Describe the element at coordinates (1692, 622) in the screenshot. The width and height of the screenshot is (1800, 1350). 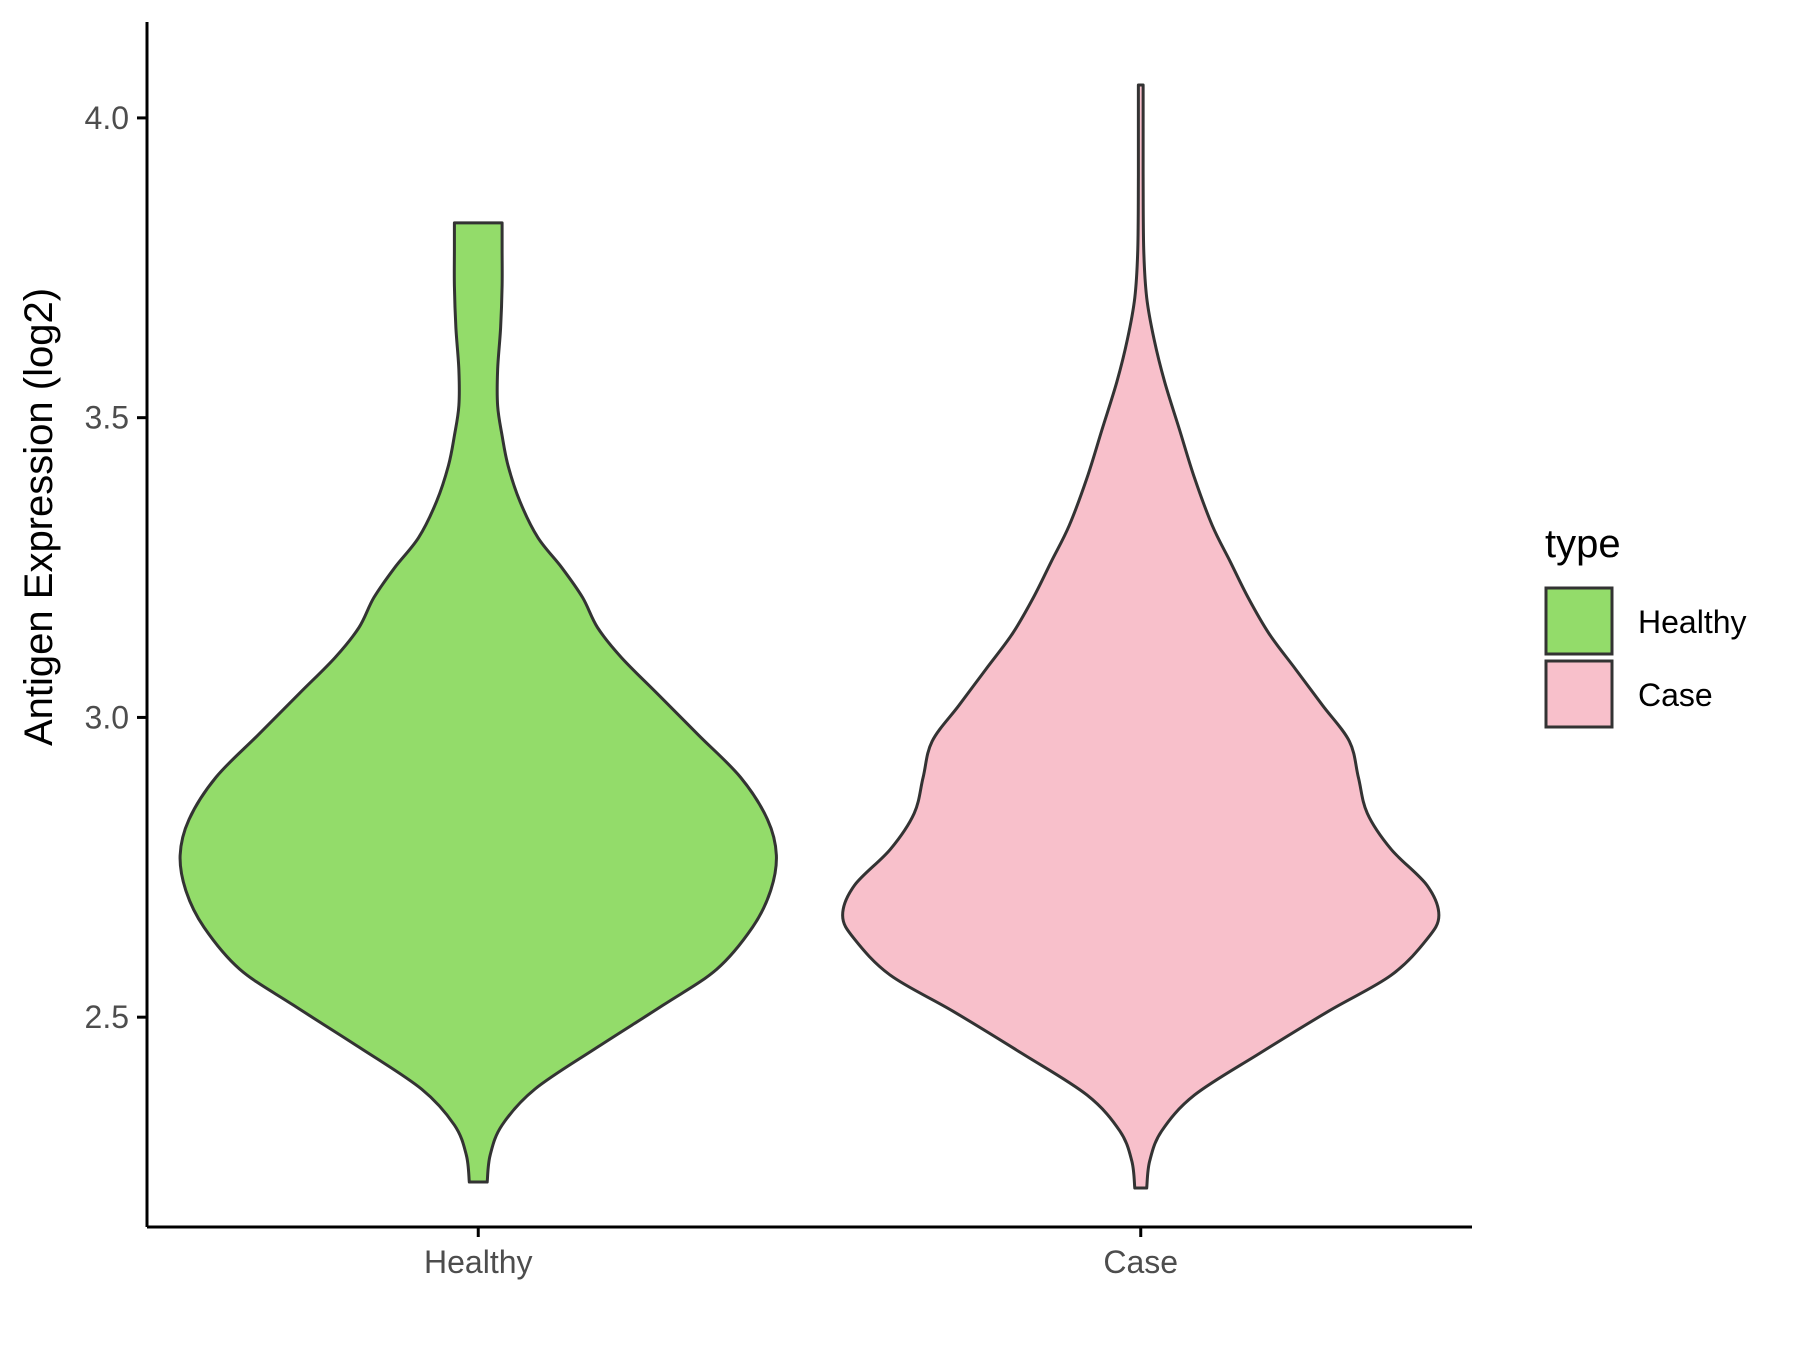
I see `legend-label-healthy: Healthy` at that location.